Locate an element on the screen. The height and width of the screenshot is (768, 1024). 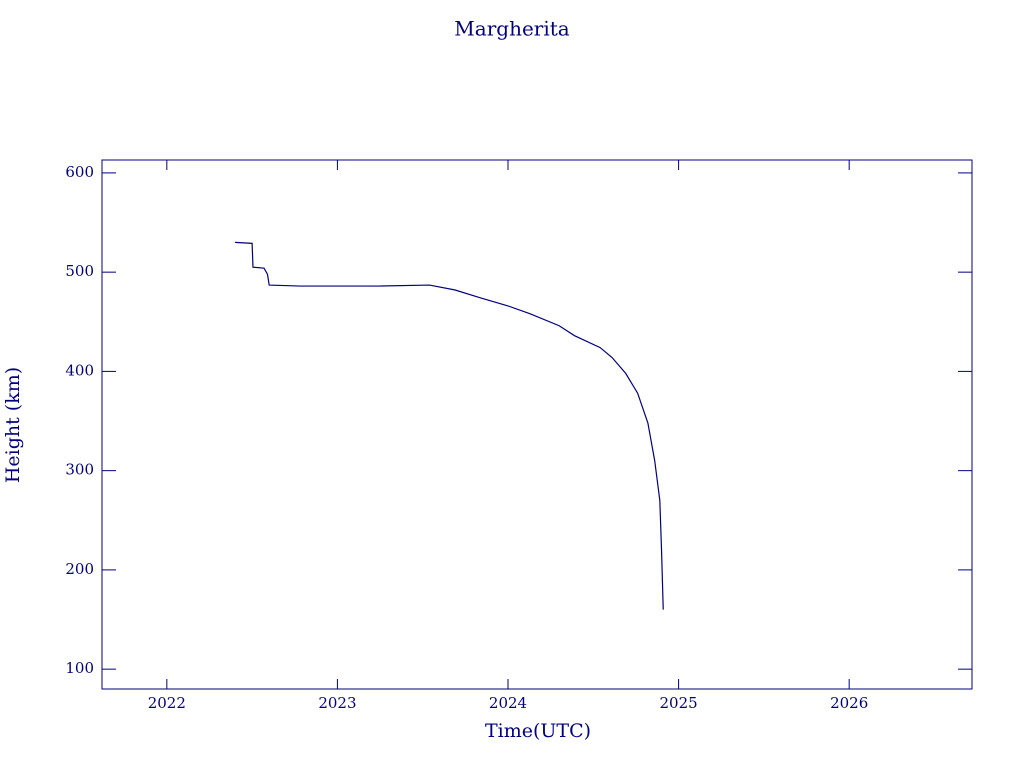
y-tick-label: 200 is located at coordinates (79, 569).